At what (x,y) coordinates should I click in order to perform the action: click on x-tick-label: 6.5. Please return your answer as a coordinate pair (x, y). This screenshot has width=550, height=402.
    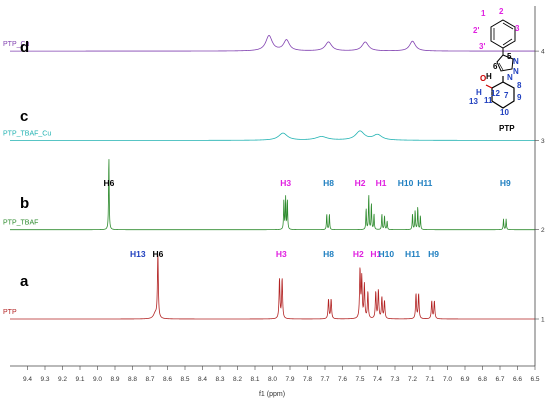
    Looking at the image, I should click on (534, 379).